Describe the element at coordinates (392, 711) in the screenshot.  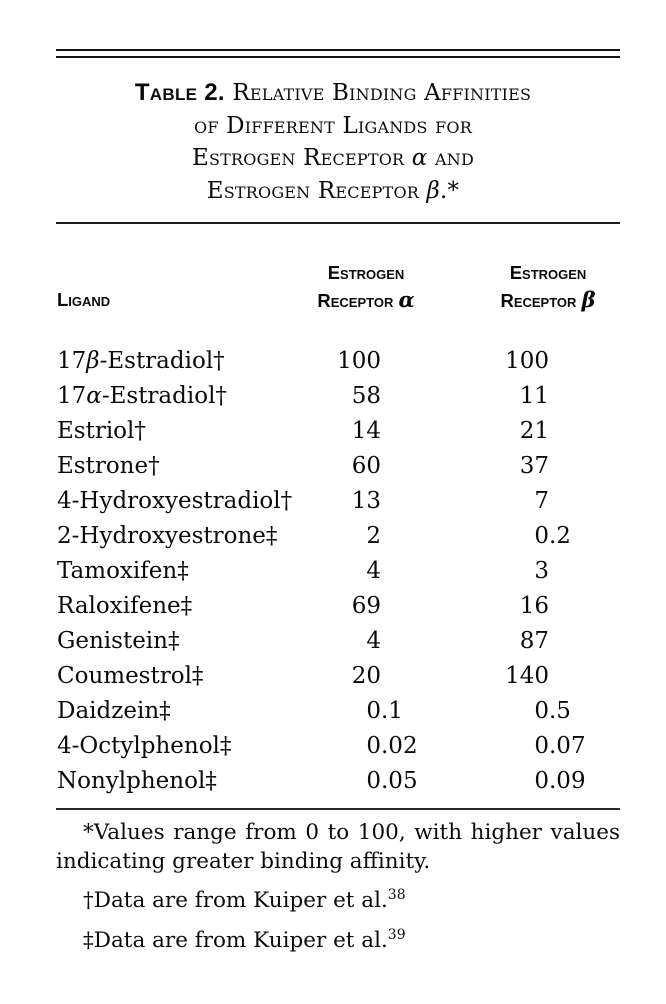
I see `value-fraction: .1` at that location.